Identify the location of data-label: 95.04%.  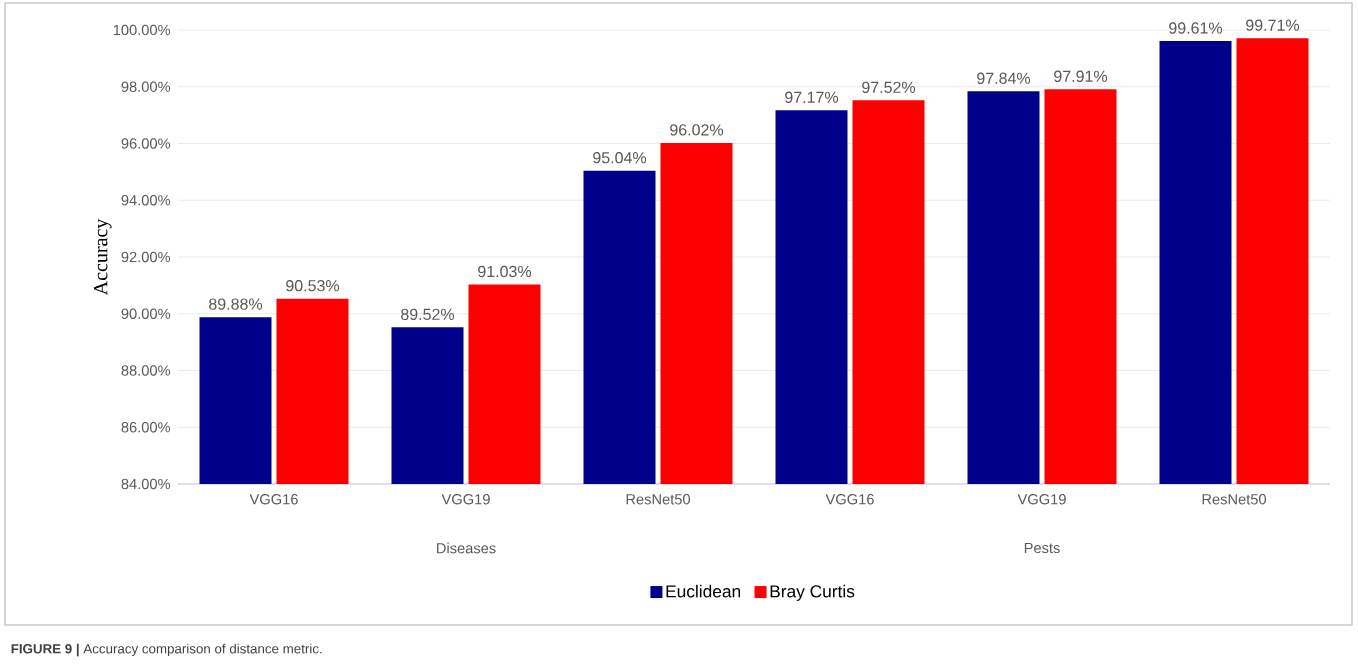
(620, 158).